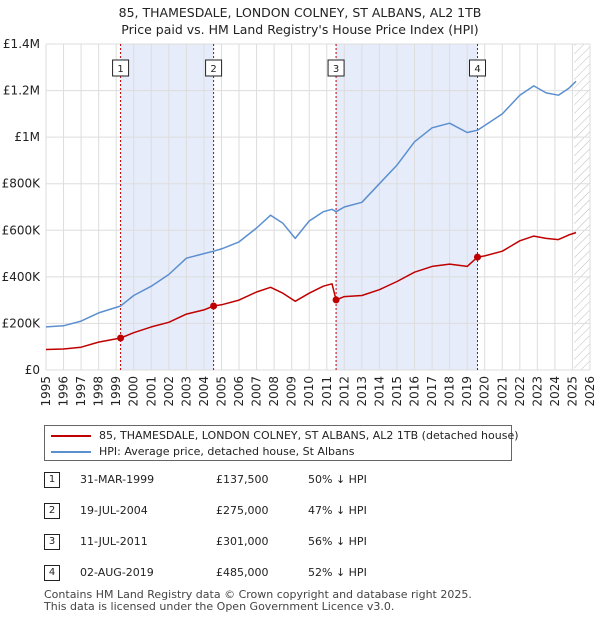 This screenshot has height=620, width=600. What do you see at coordinates (52, 573) in the screenshot?
I see `sale-number-badge: 4` at bounding box center [52, 573].